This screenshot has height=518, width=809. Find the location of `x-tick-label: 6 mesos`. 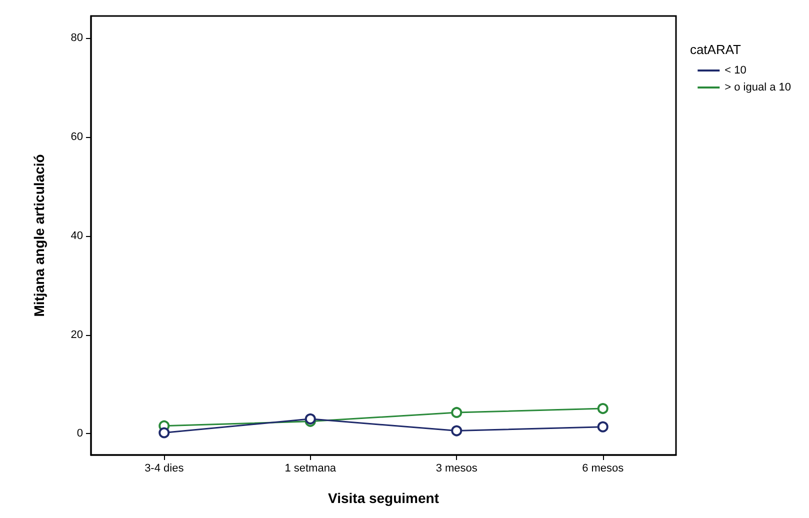

x-tick-label: 6 mesos is located at coordinates (603, 468).